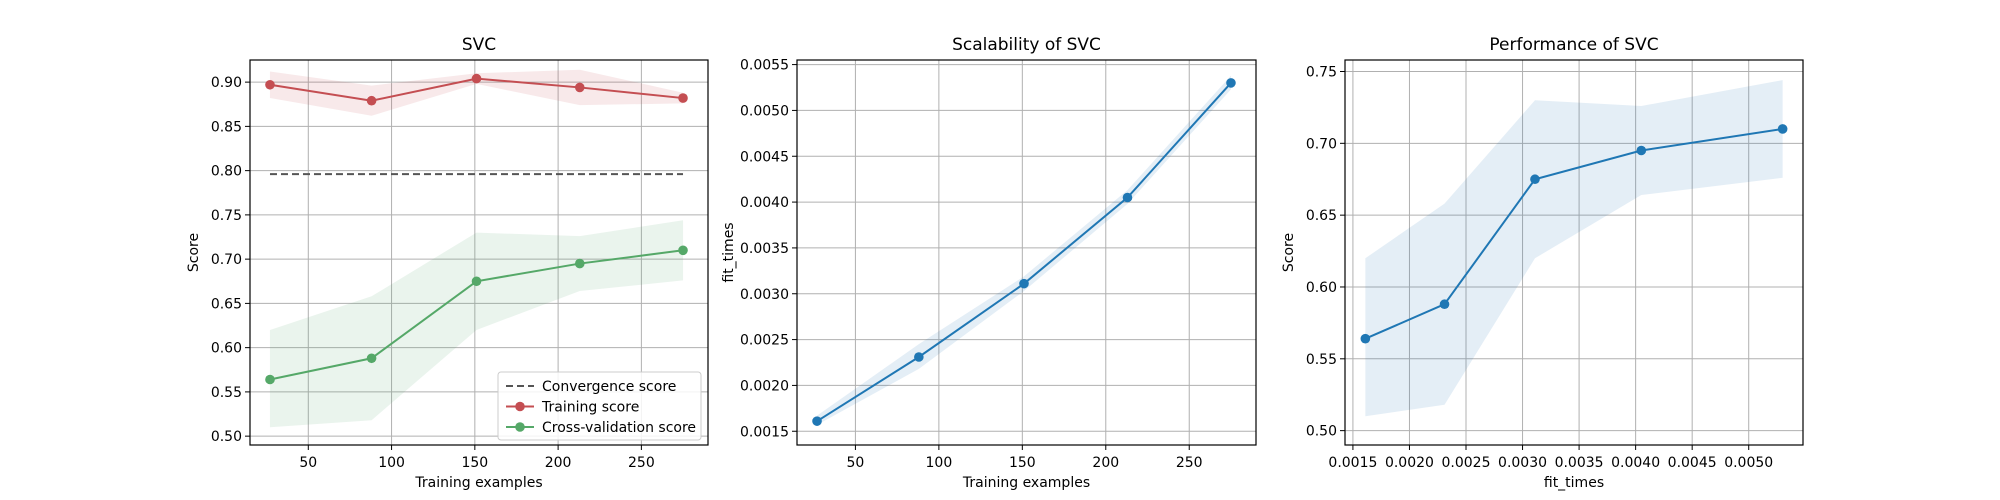  What do you see at coordinates (764, 341) in the screenshot?
I see `y-tick-label: 0.0025` at bounding box center [764, 341].